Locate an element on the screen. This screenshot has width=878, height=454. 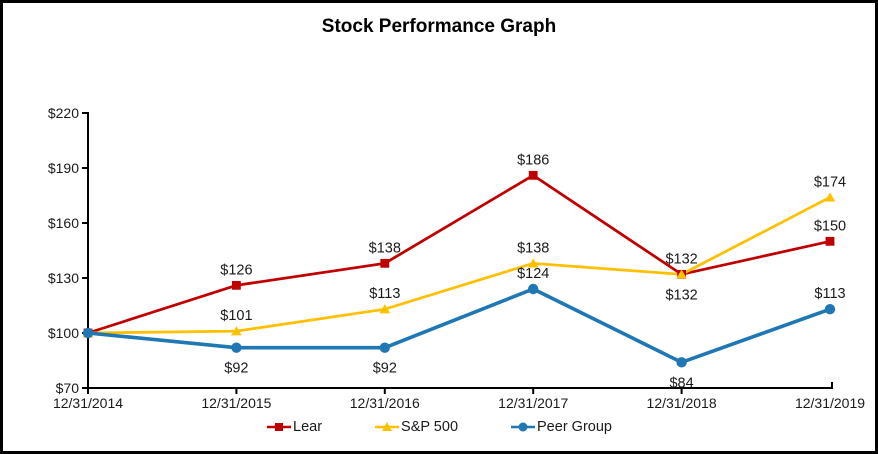
svg-text: 12/31/2018 is located at coordinates (682, 403).